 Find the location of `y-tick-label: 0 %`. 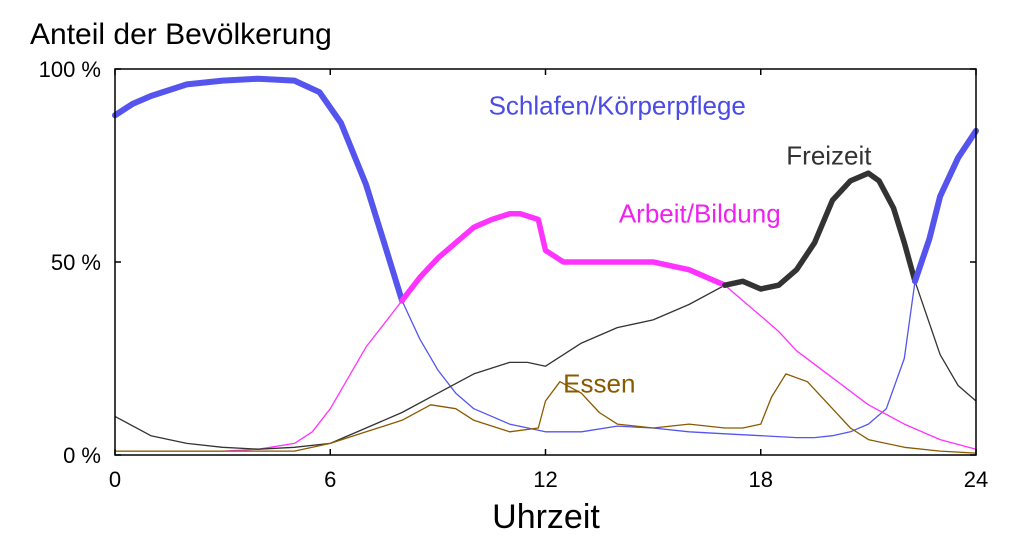

y-tick-label: 0 % is located at coordinates (82, 455).